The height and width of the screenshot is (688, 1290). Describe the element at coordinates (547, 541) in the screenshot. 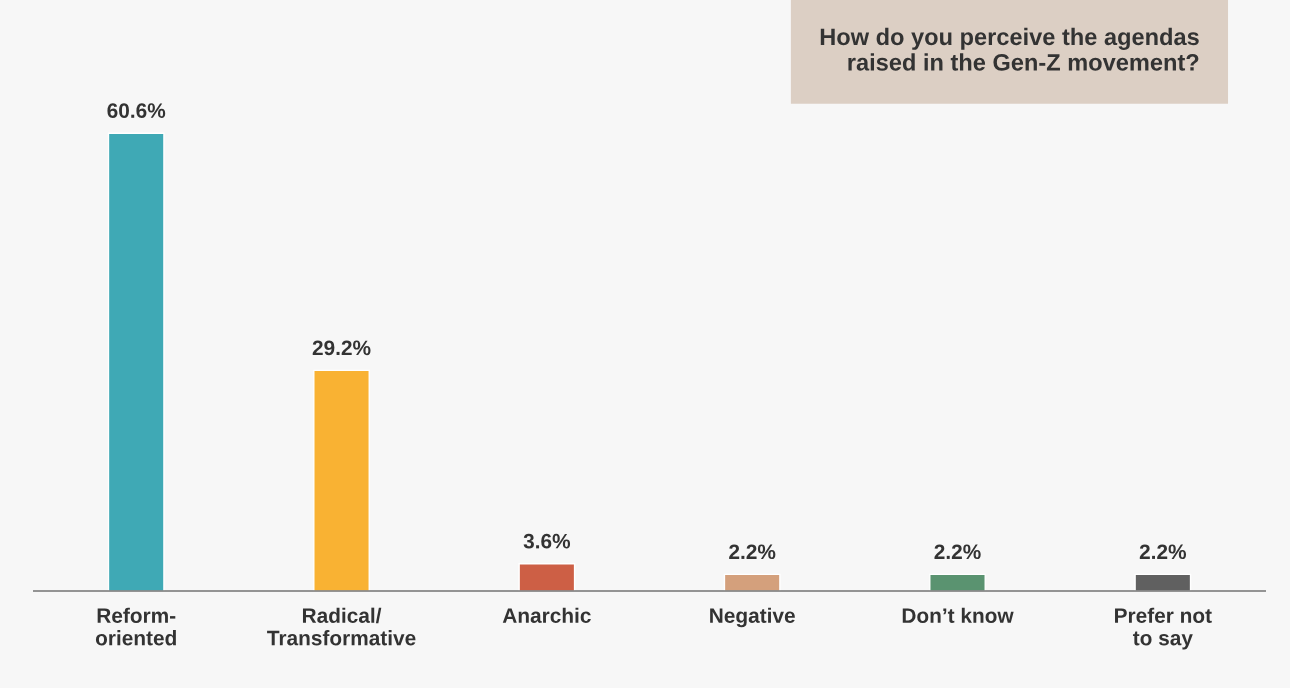

I see `data-label: 3.6%` at that location.